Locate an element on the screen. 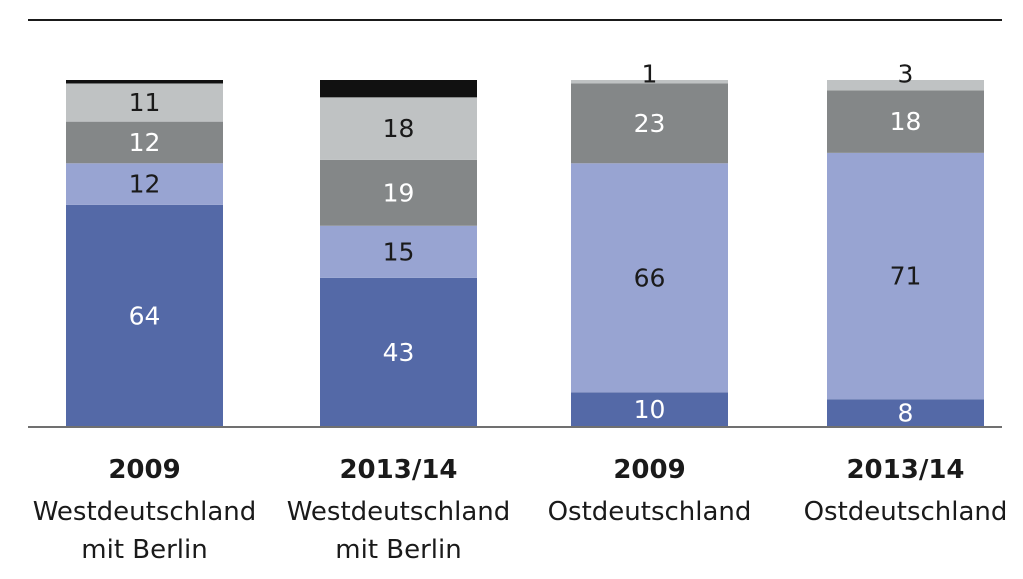 This screenshot has width=1023, height=579. value-label-2-1: 43 is located at coordinates (399, 352).